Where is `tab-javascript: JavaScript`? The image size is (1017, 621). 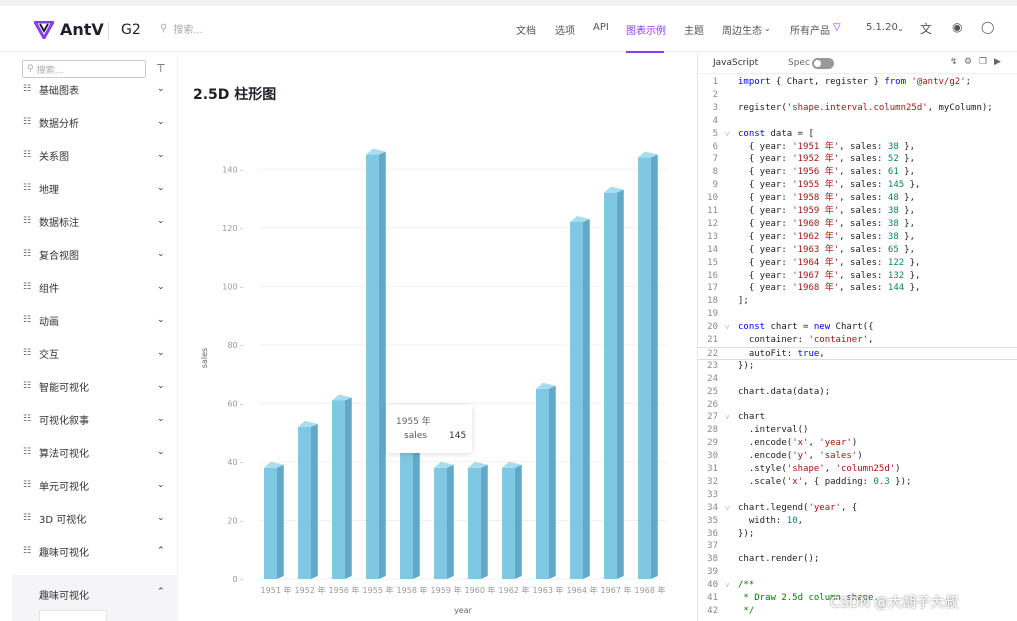 tab-javascript: JavaScript is located at coordinates (736, 63).